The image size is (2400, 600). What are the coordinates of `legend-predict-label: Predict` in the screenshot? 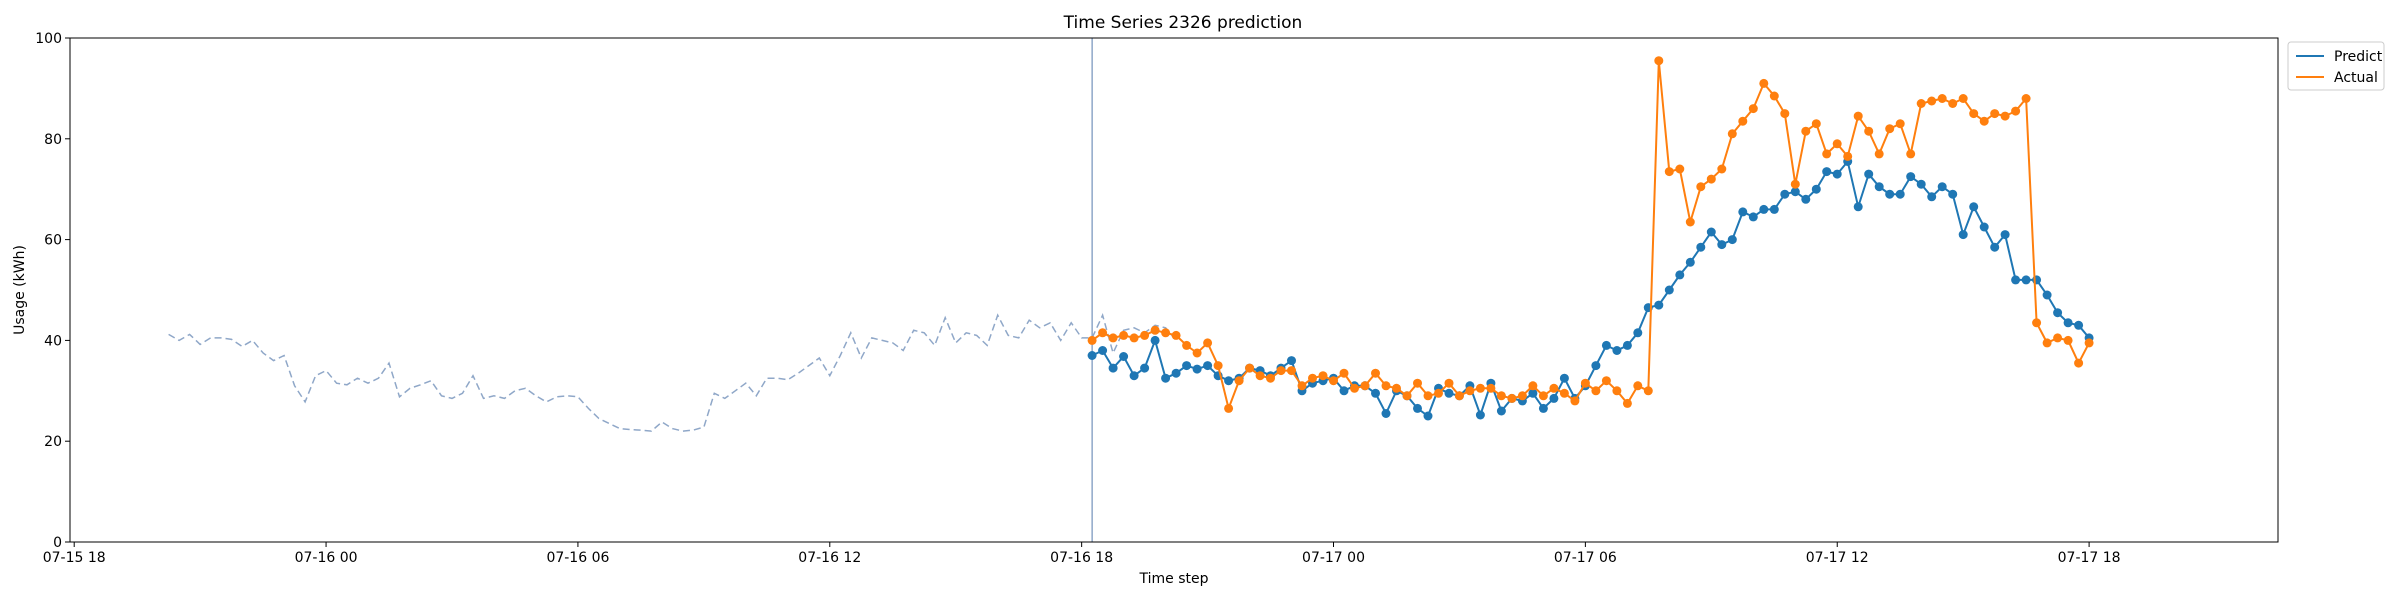 It's located at (2358, 57).